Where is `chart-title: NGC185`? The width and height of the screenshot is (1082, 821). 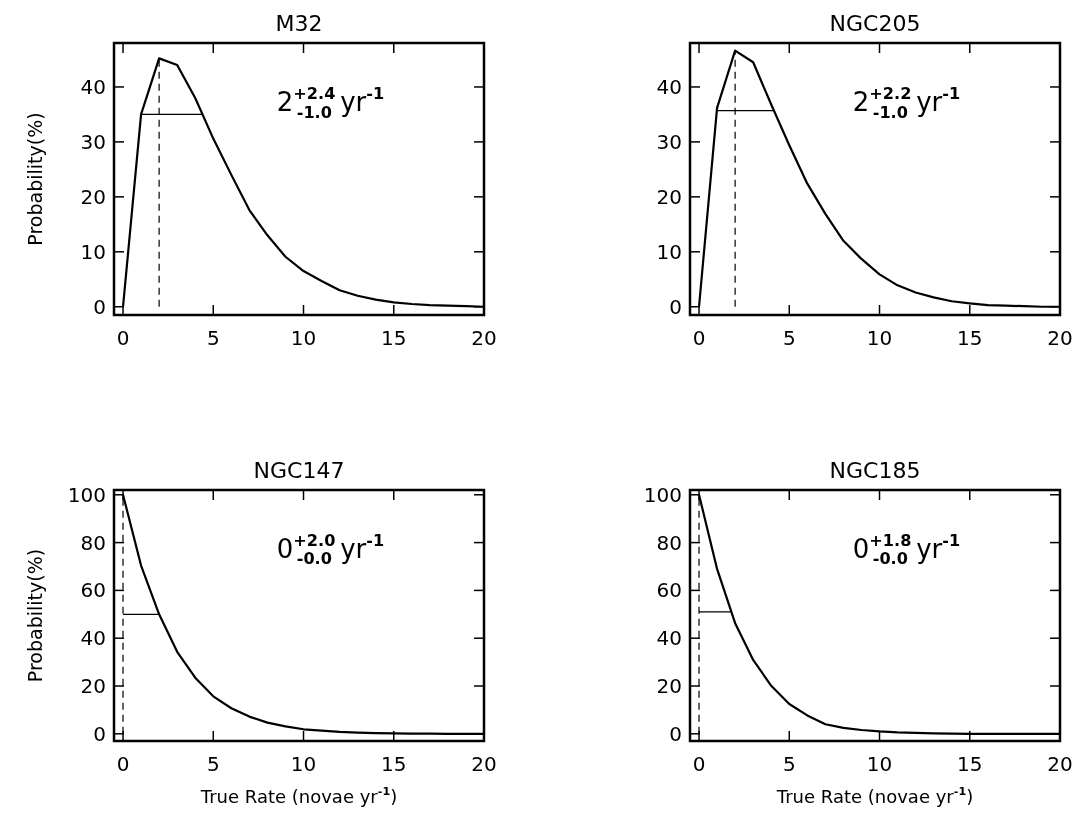 chart-title: NGC185 is located at coordinates (875, 470).